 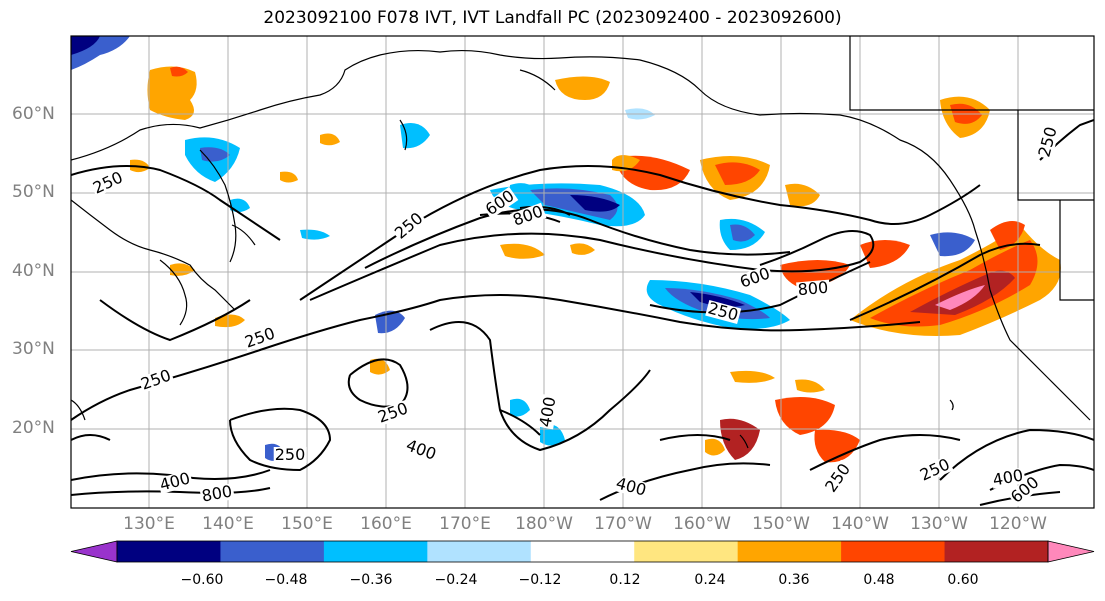 I want to click on lat-label-40: 40°N, so click(x=33, y=271).